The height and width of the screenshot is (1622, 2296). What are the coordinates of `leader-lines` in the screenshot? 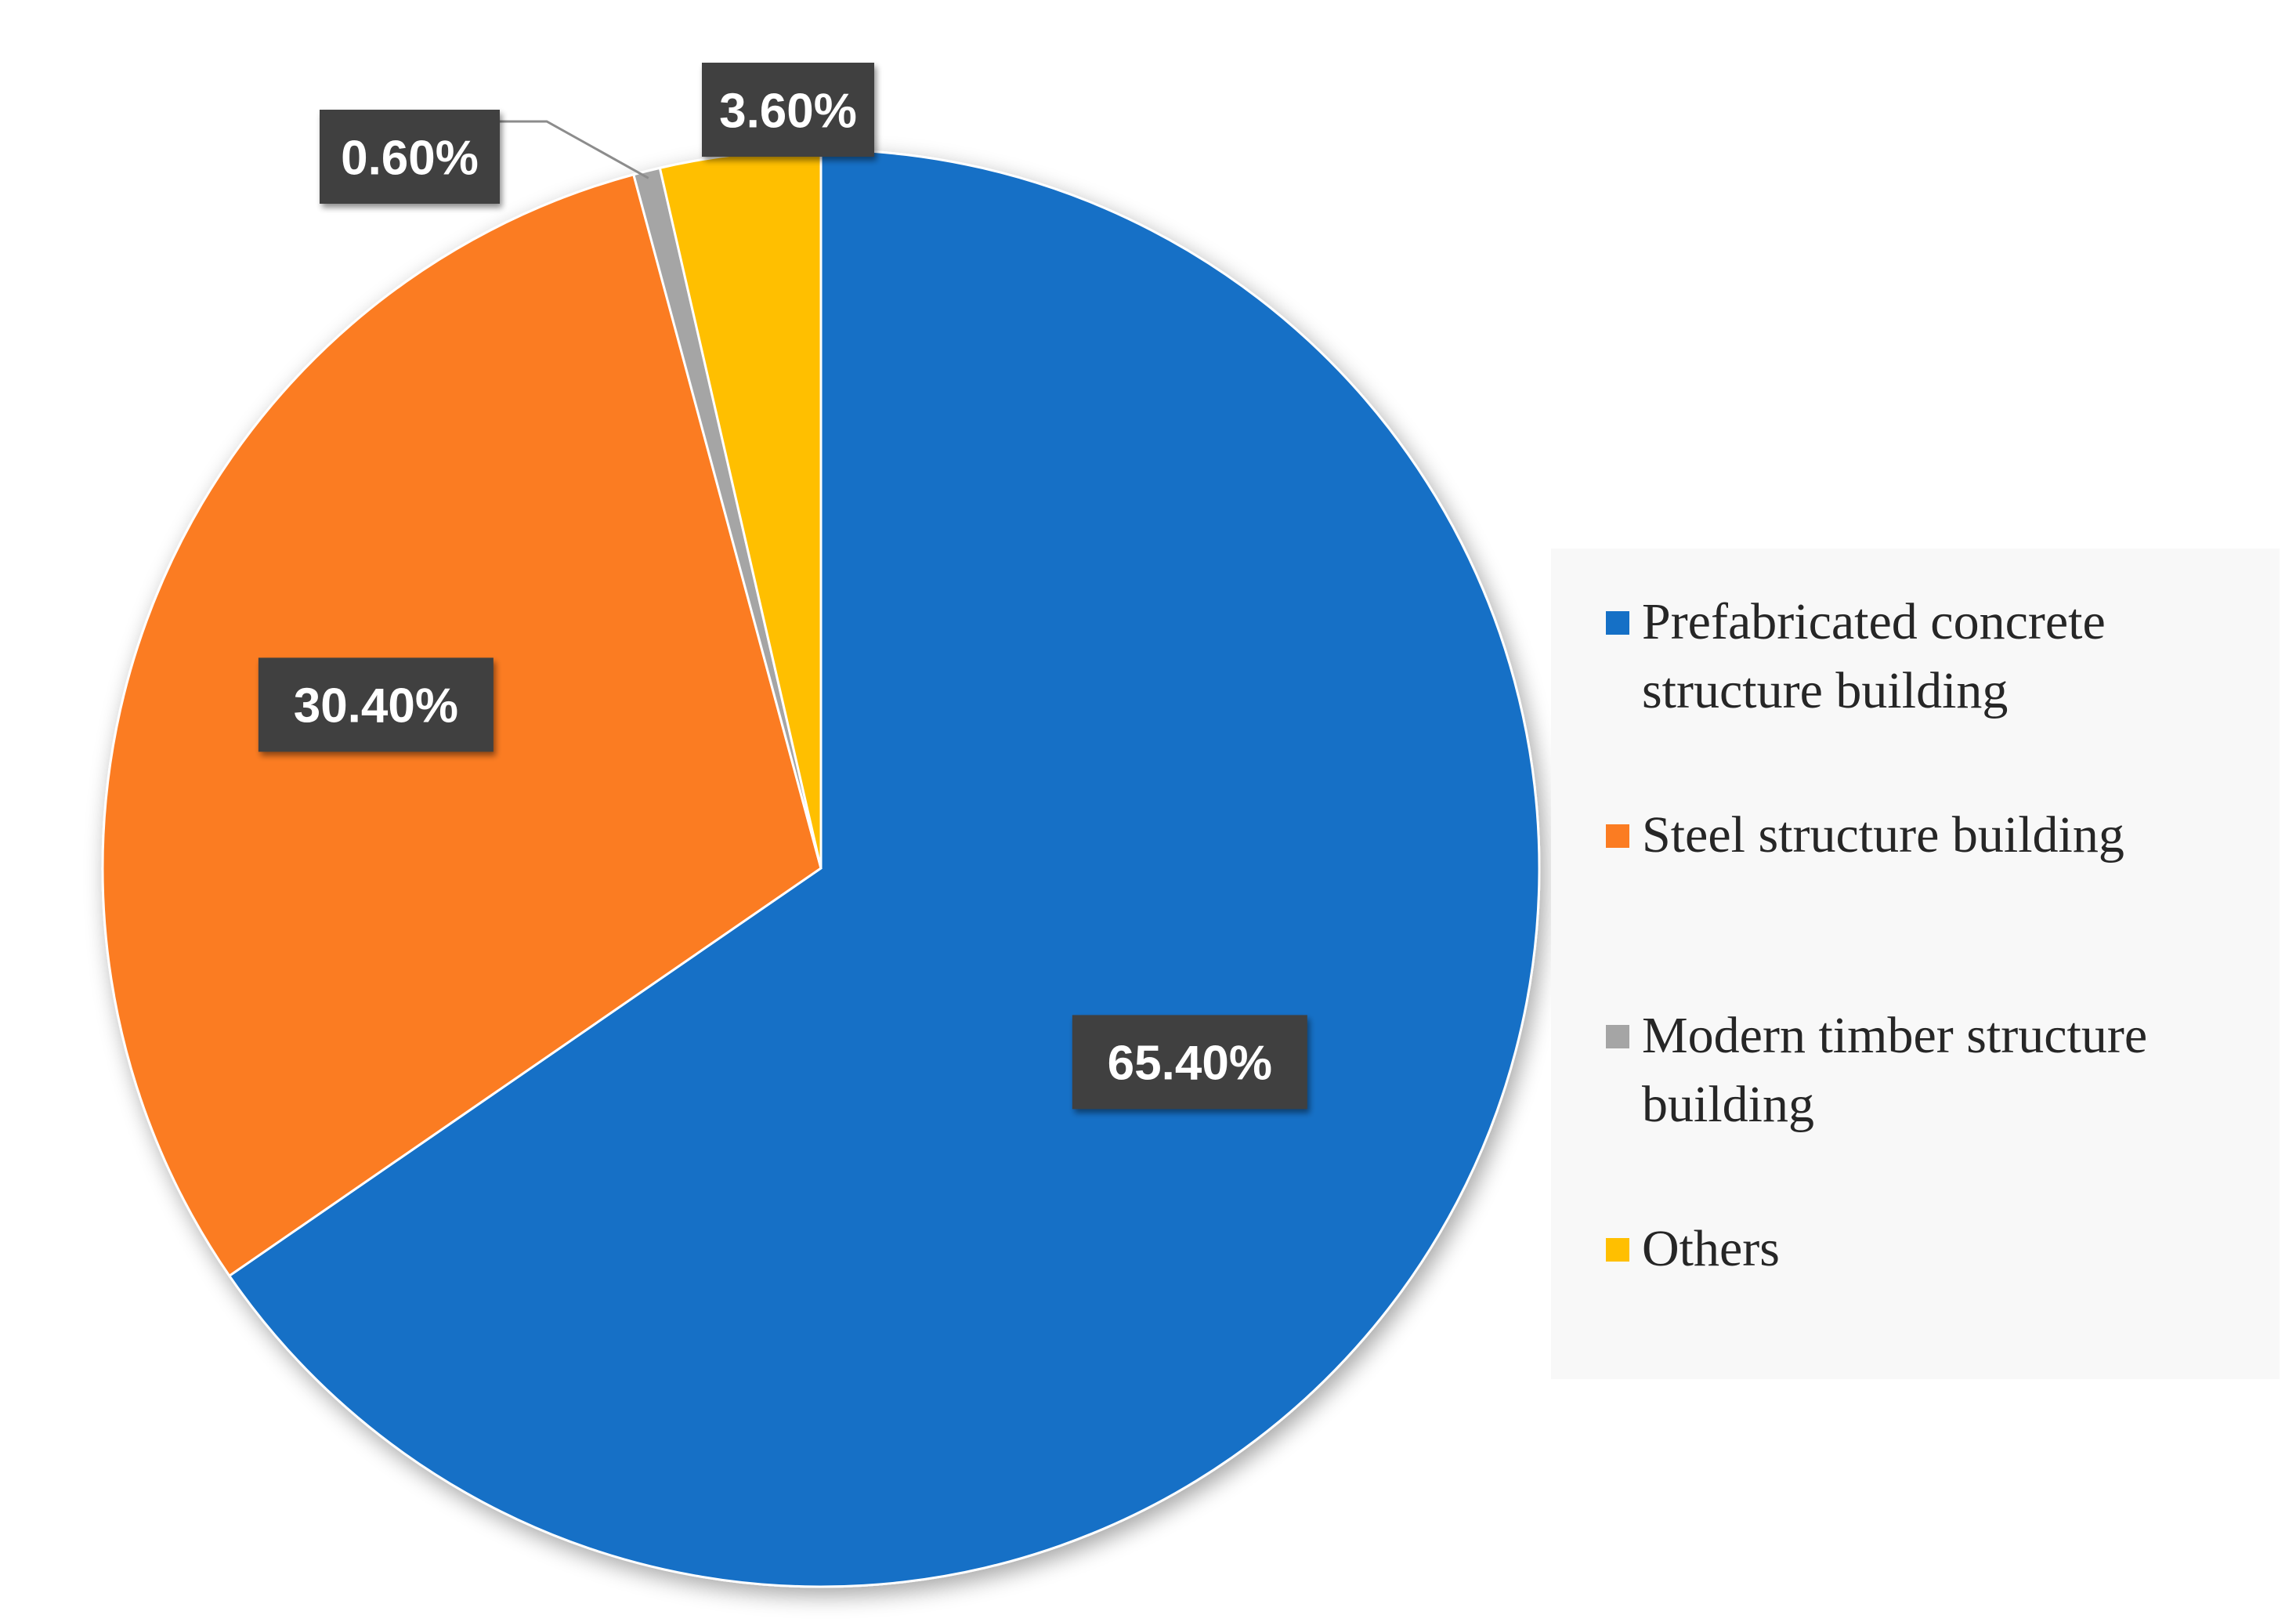 It's located at (574, 149).